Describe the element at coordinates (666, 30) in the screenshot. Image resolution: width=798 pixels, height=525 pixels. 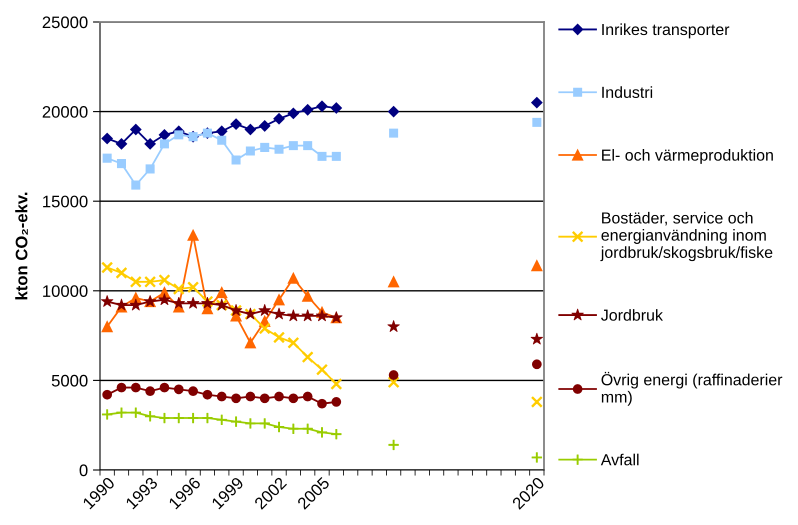
I see `legend-label: Inrikes transporter` at that location.